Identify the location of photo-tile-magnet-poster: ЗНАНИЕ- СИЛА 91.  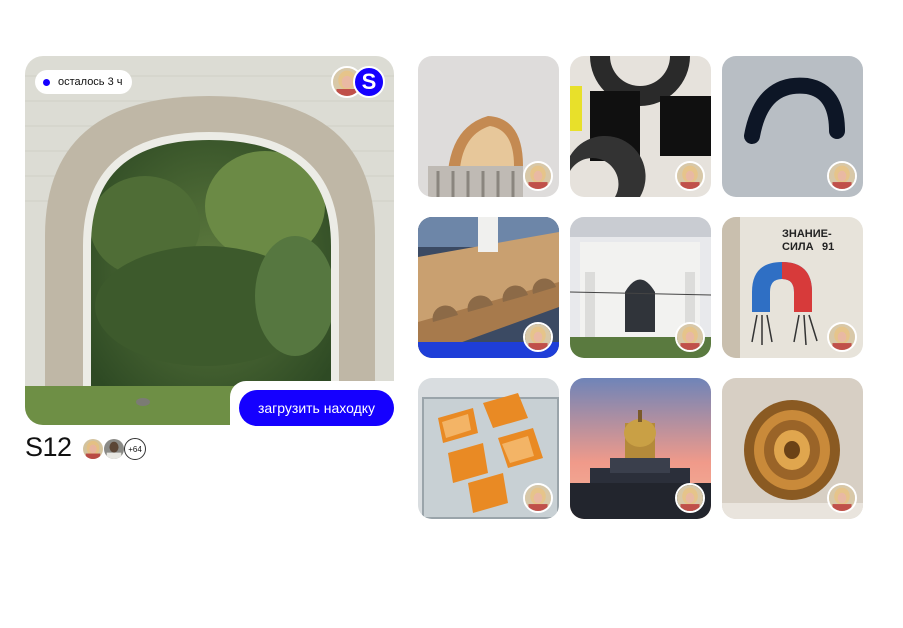
(792, 287).